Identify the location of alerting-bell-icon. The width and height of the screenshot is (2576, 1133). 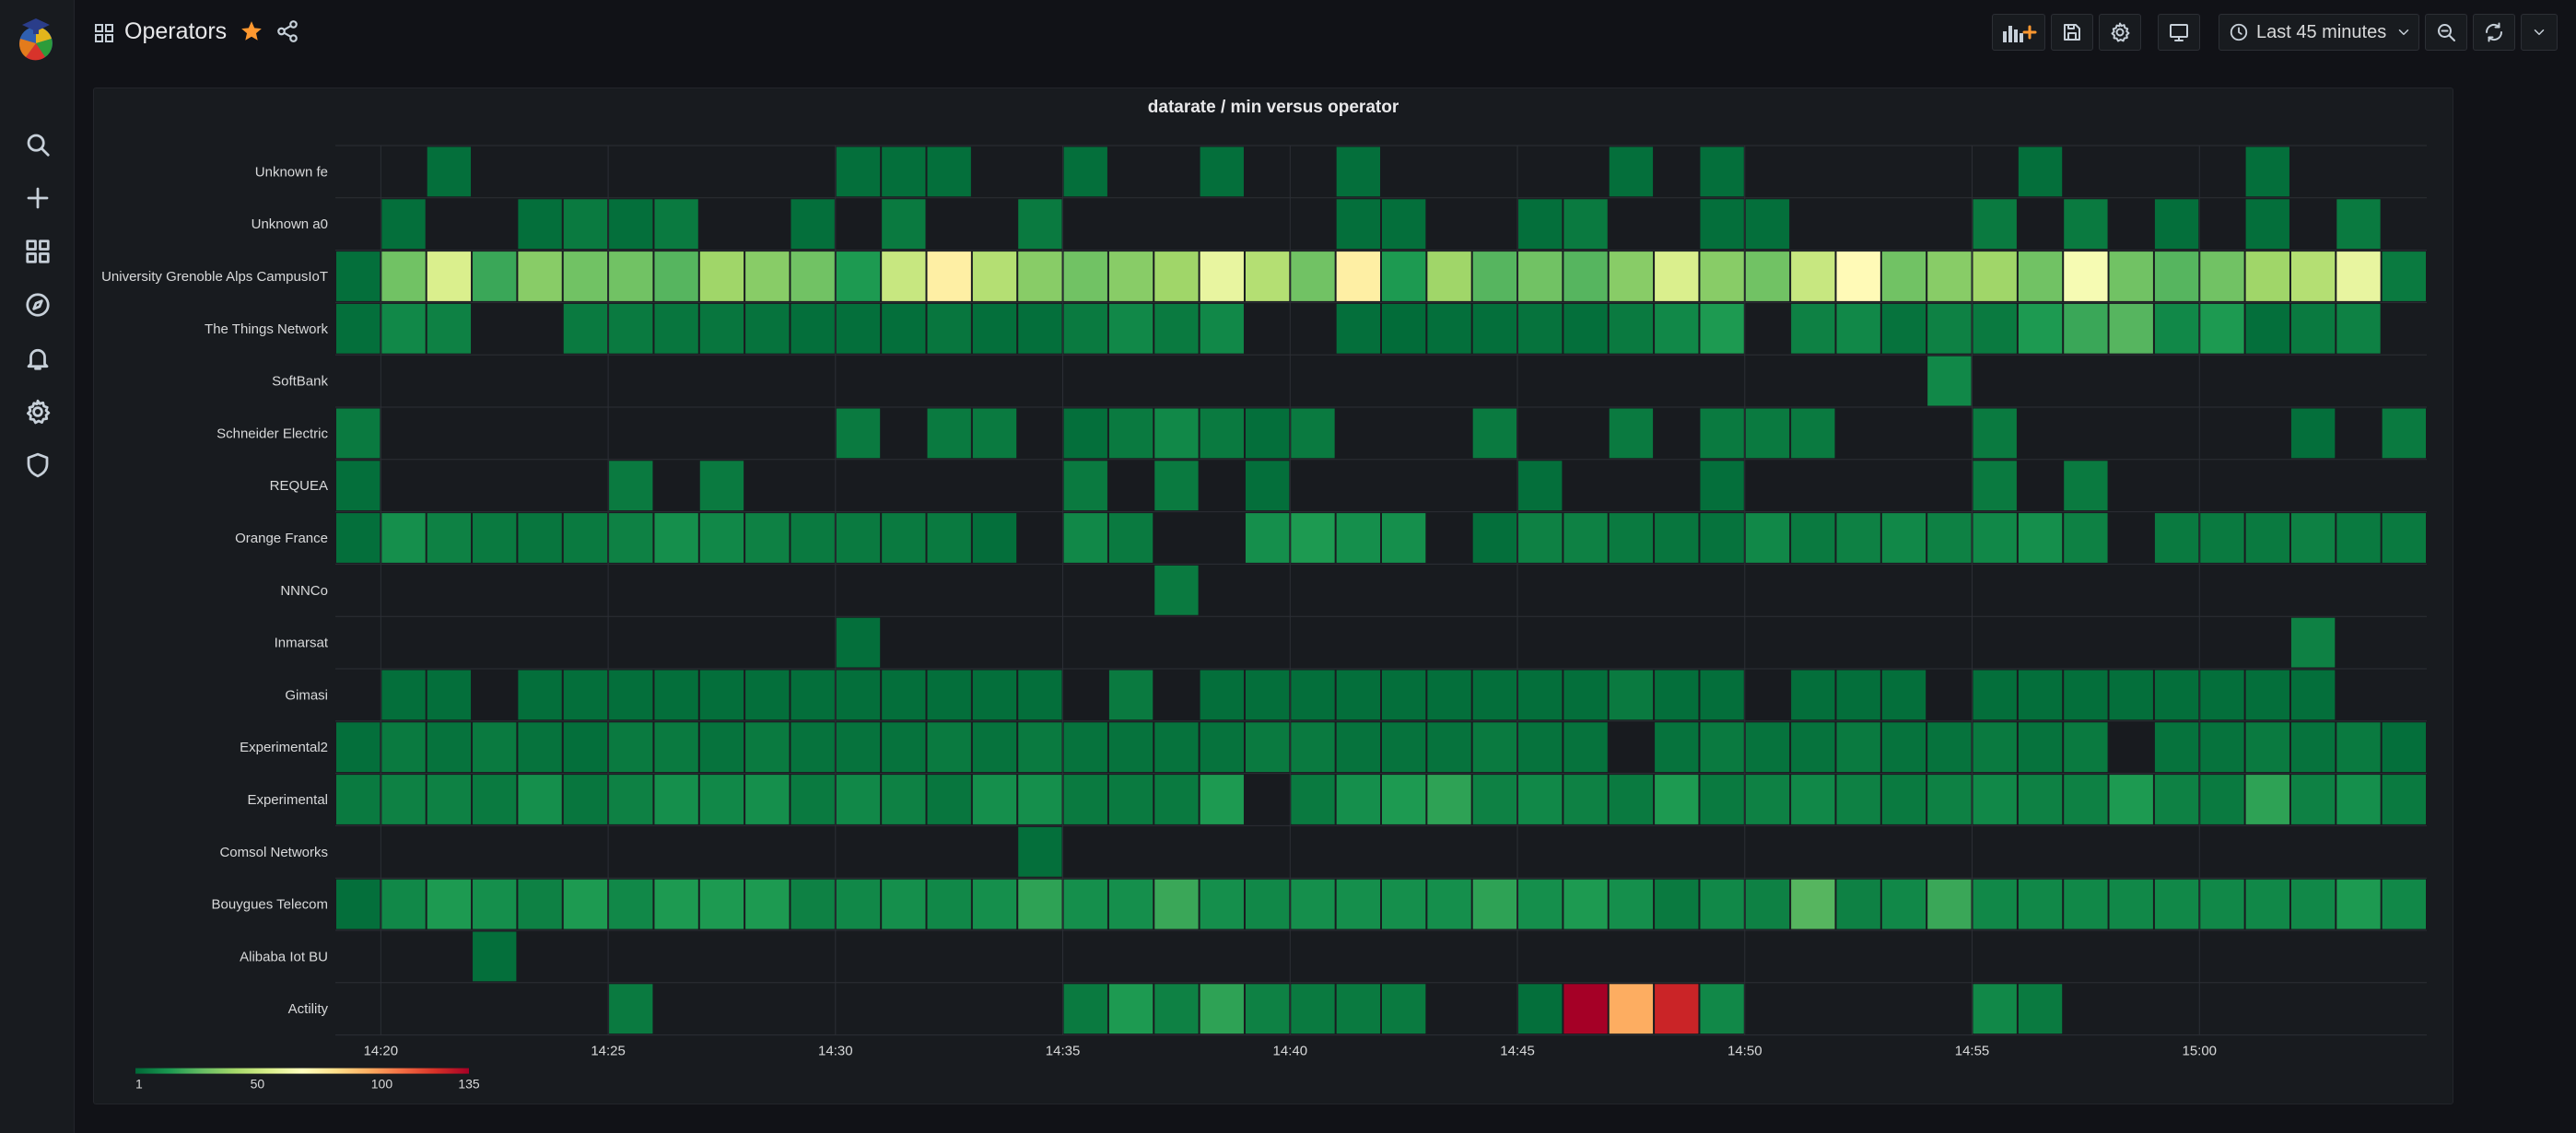
(37, 358).